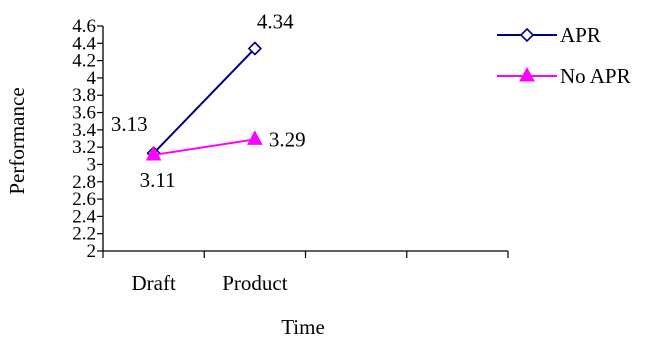  Describe the element at coordinates (84, 147) in the screenshot. I see `y-tick-label: 3.2` at that location.